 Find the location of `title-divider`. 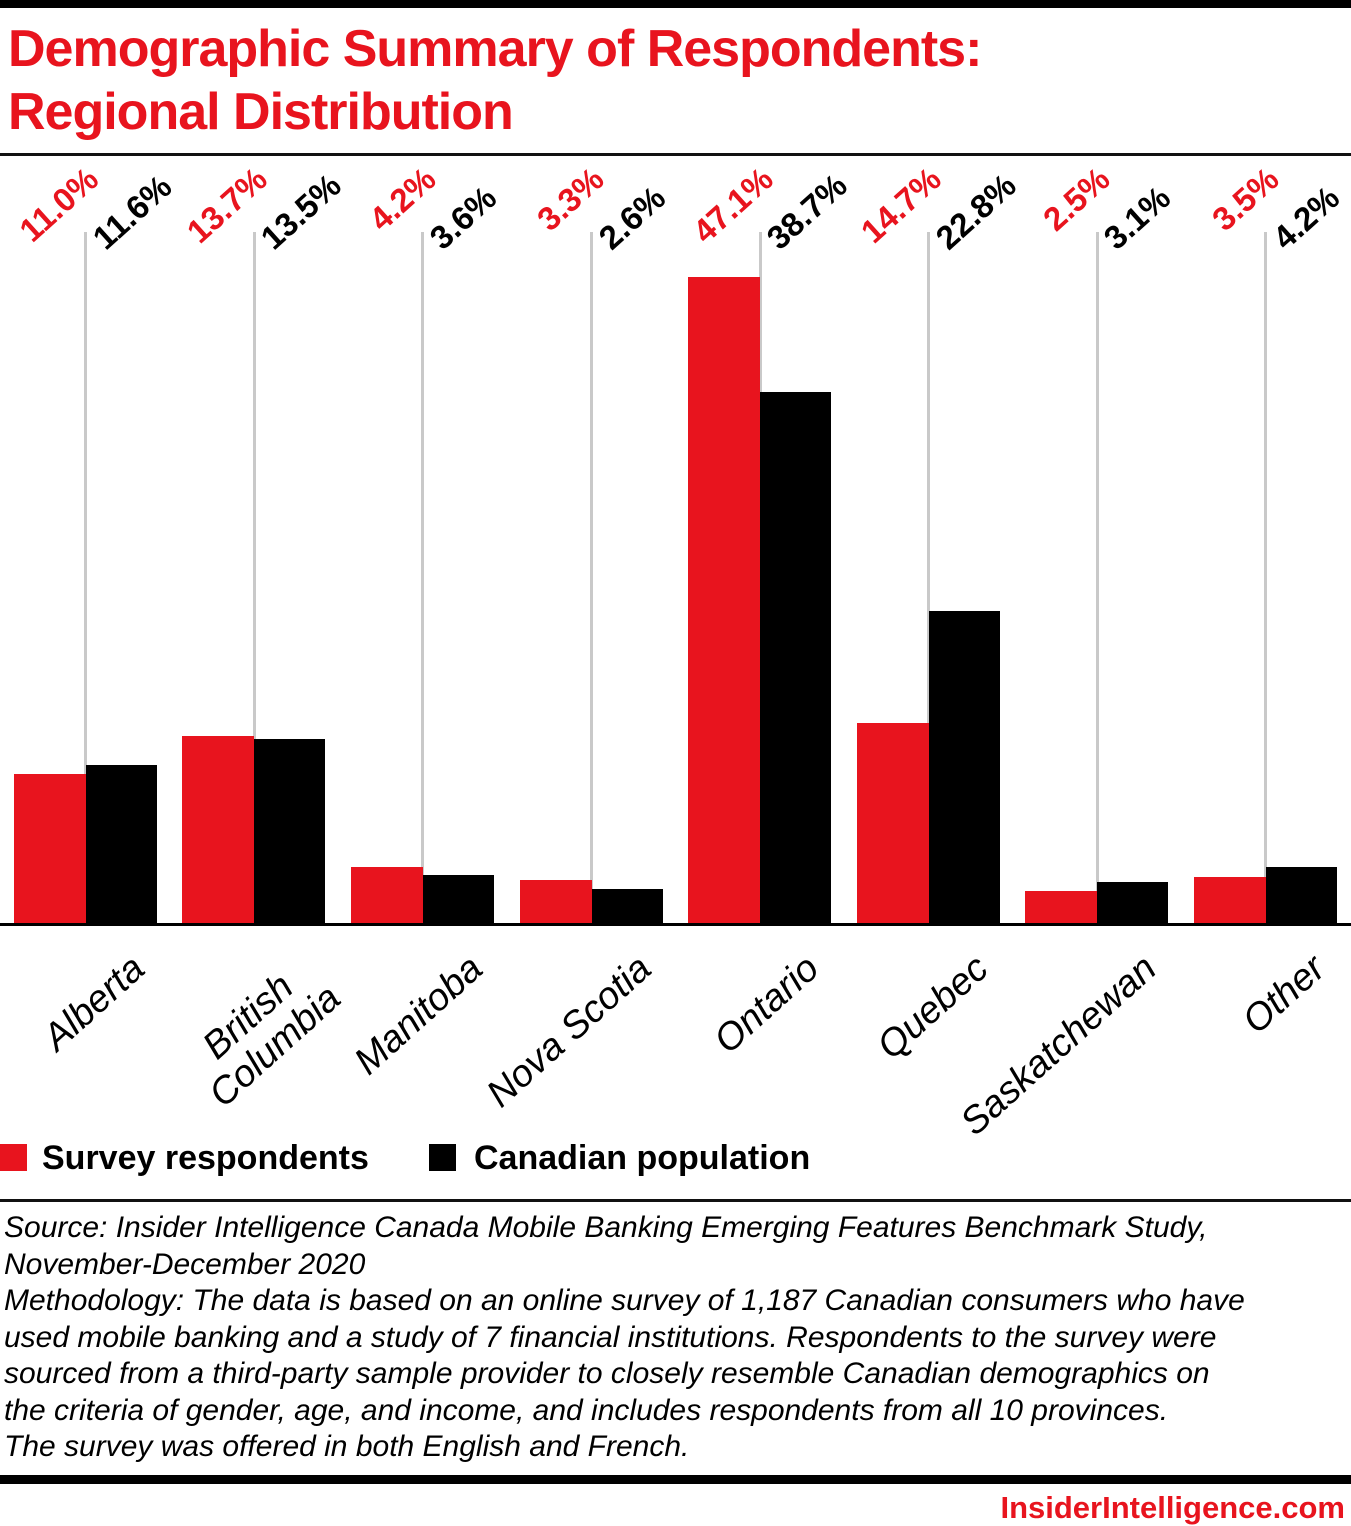

title-divider is located at coordinates (675, 154).